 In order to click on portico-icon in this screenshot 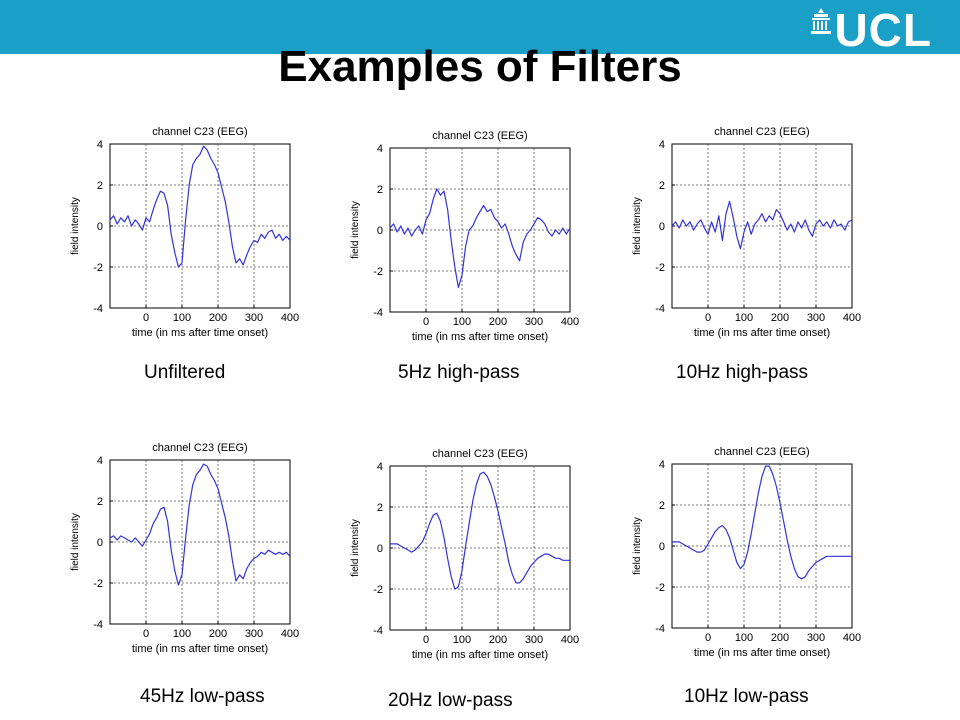, I will do `click(821, 21)`.